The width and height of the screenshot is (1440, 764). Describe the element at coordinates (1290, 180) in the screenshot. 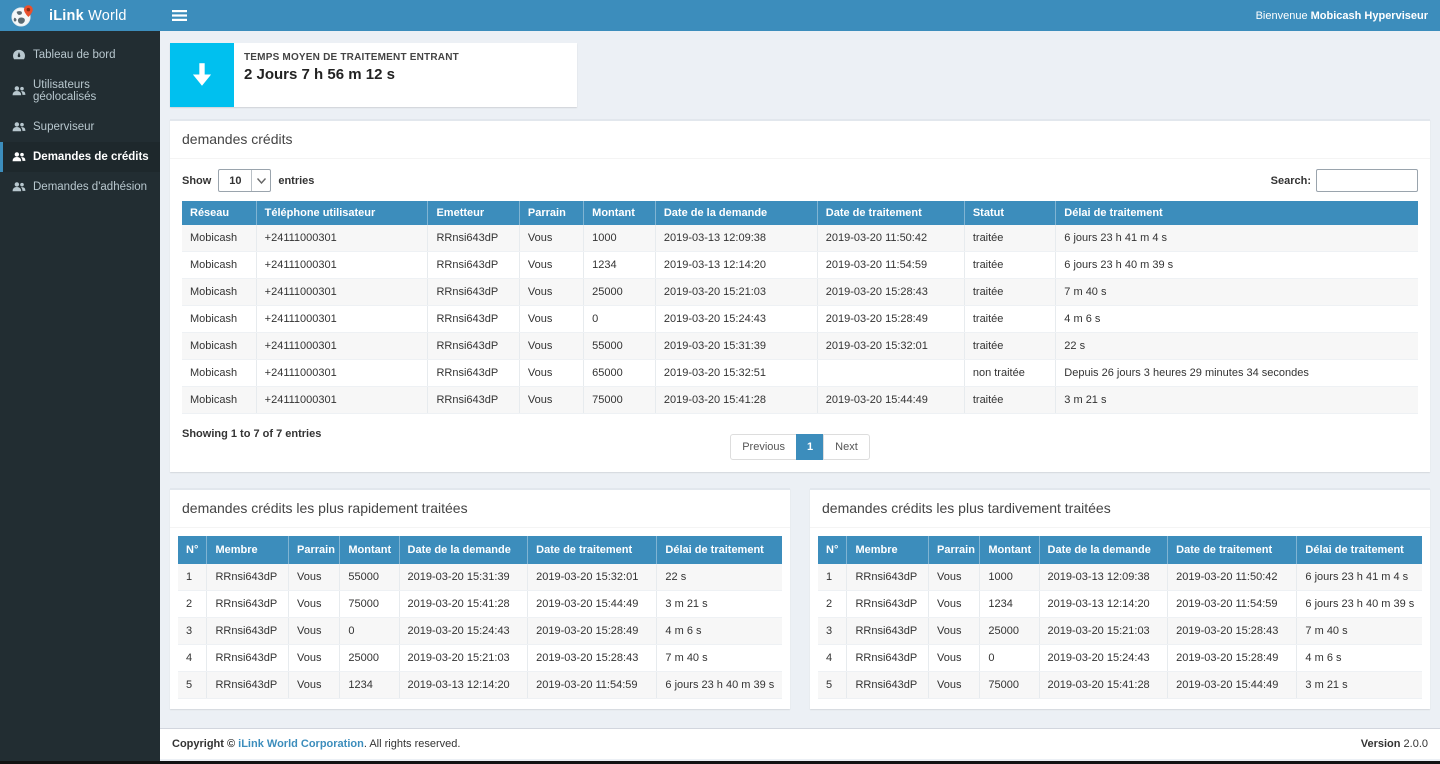

I see `search-label: Search:` at that location.